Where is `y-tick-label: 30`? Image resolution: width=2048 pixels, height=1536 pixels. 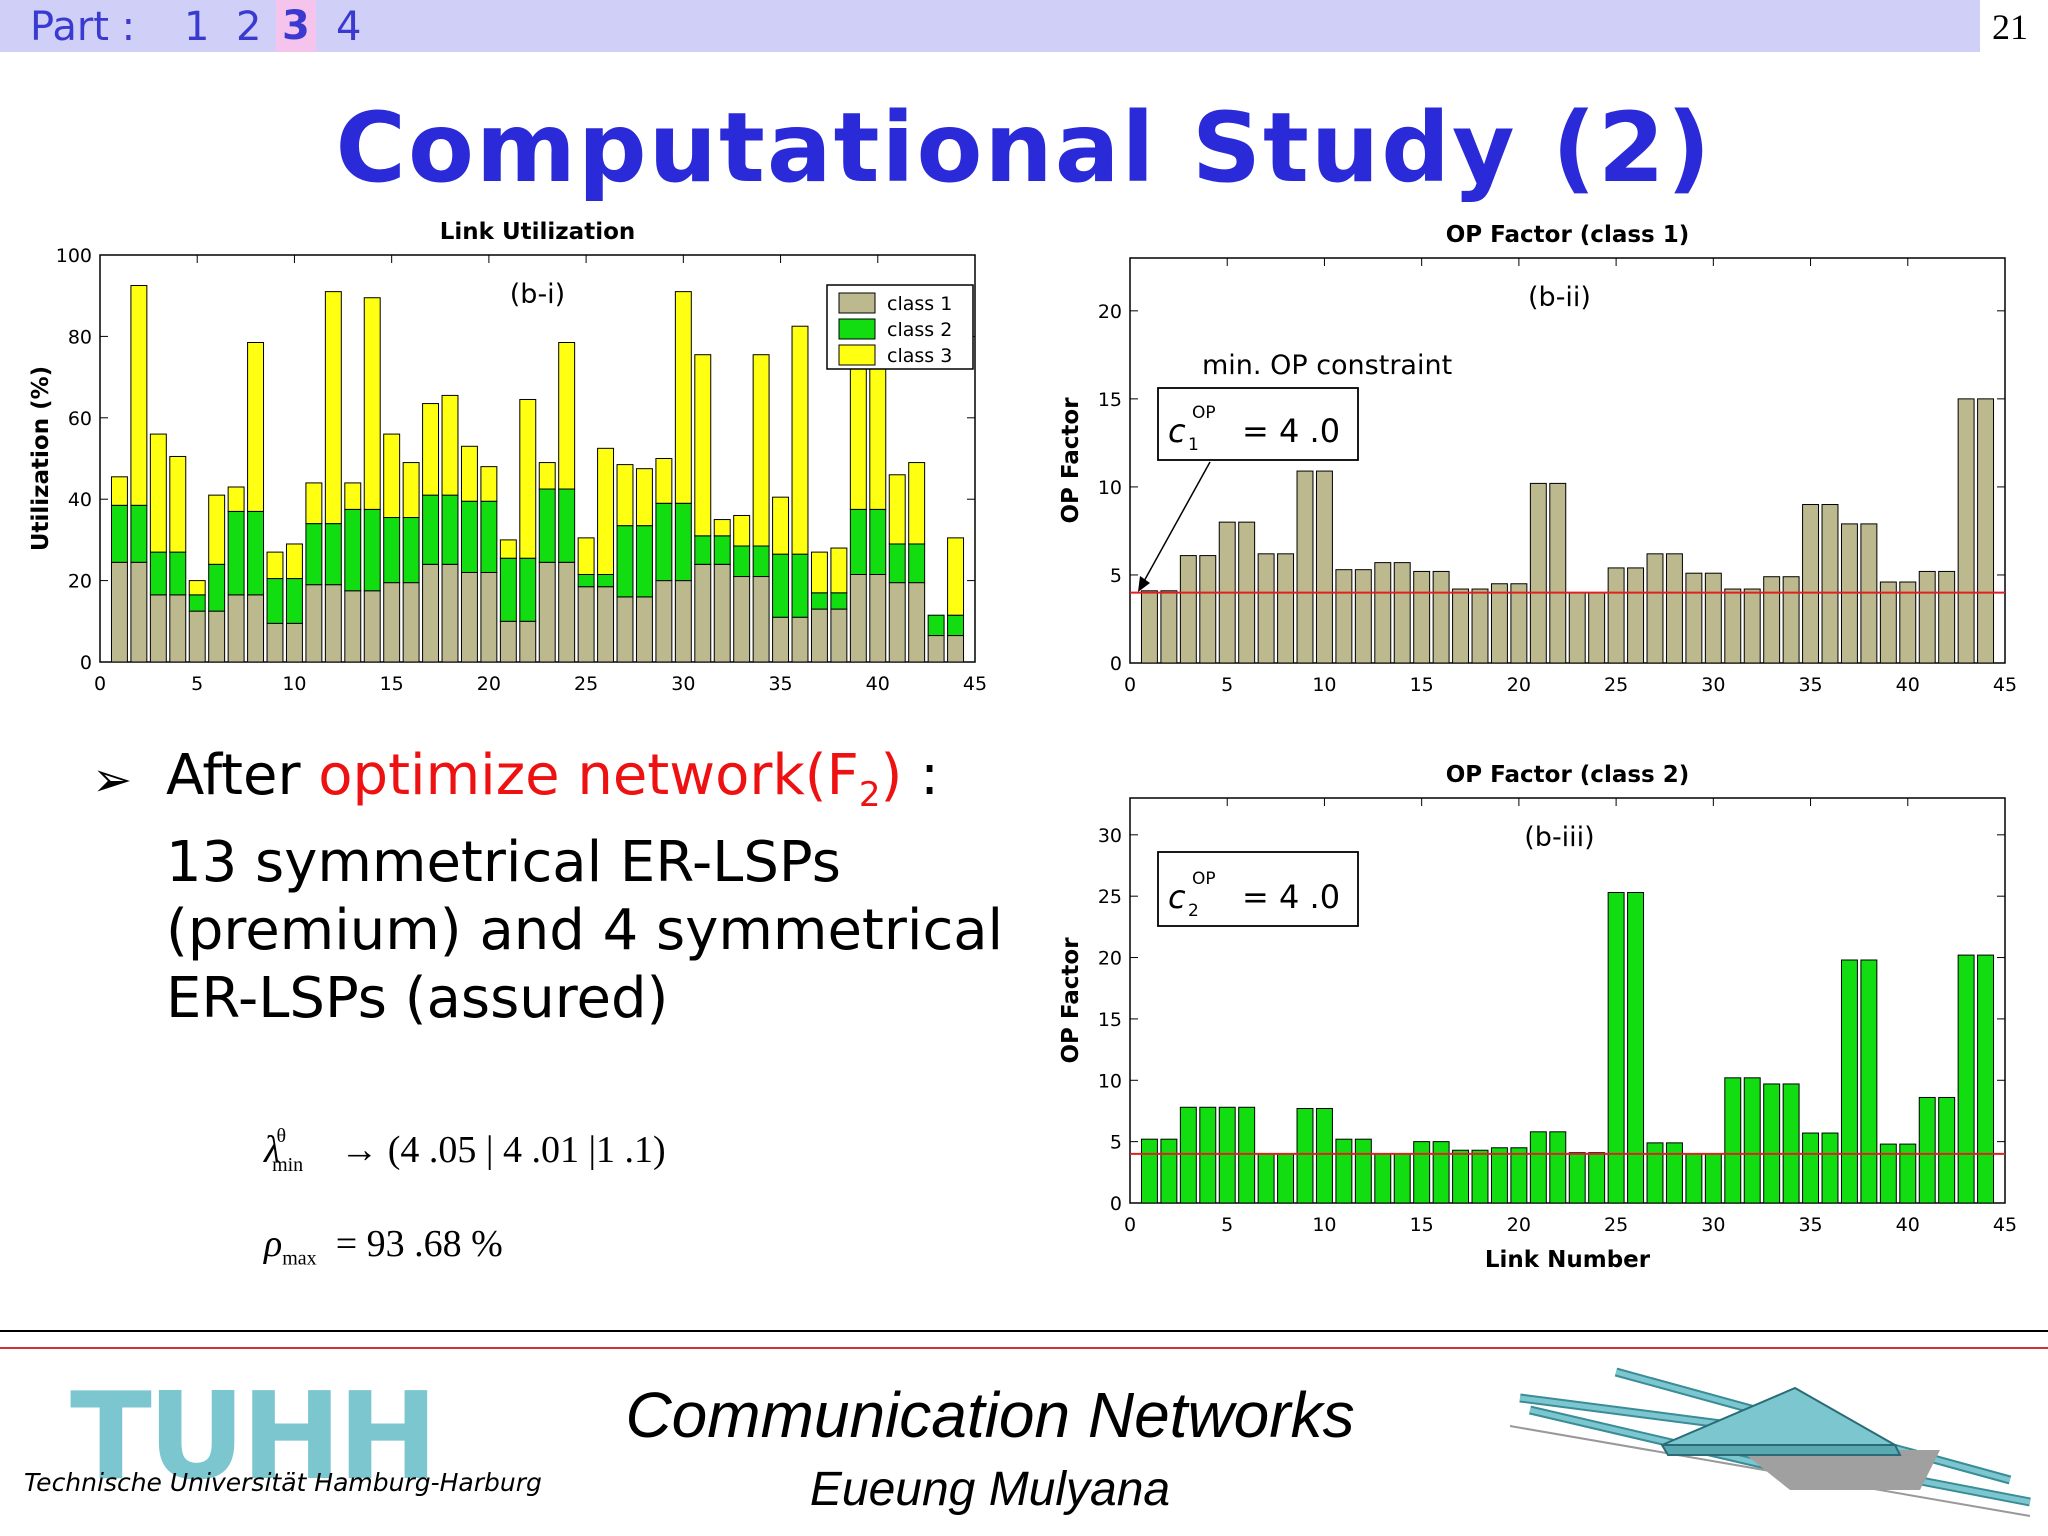 y-tick-label: 30 is located at coordinates (1110, 836).